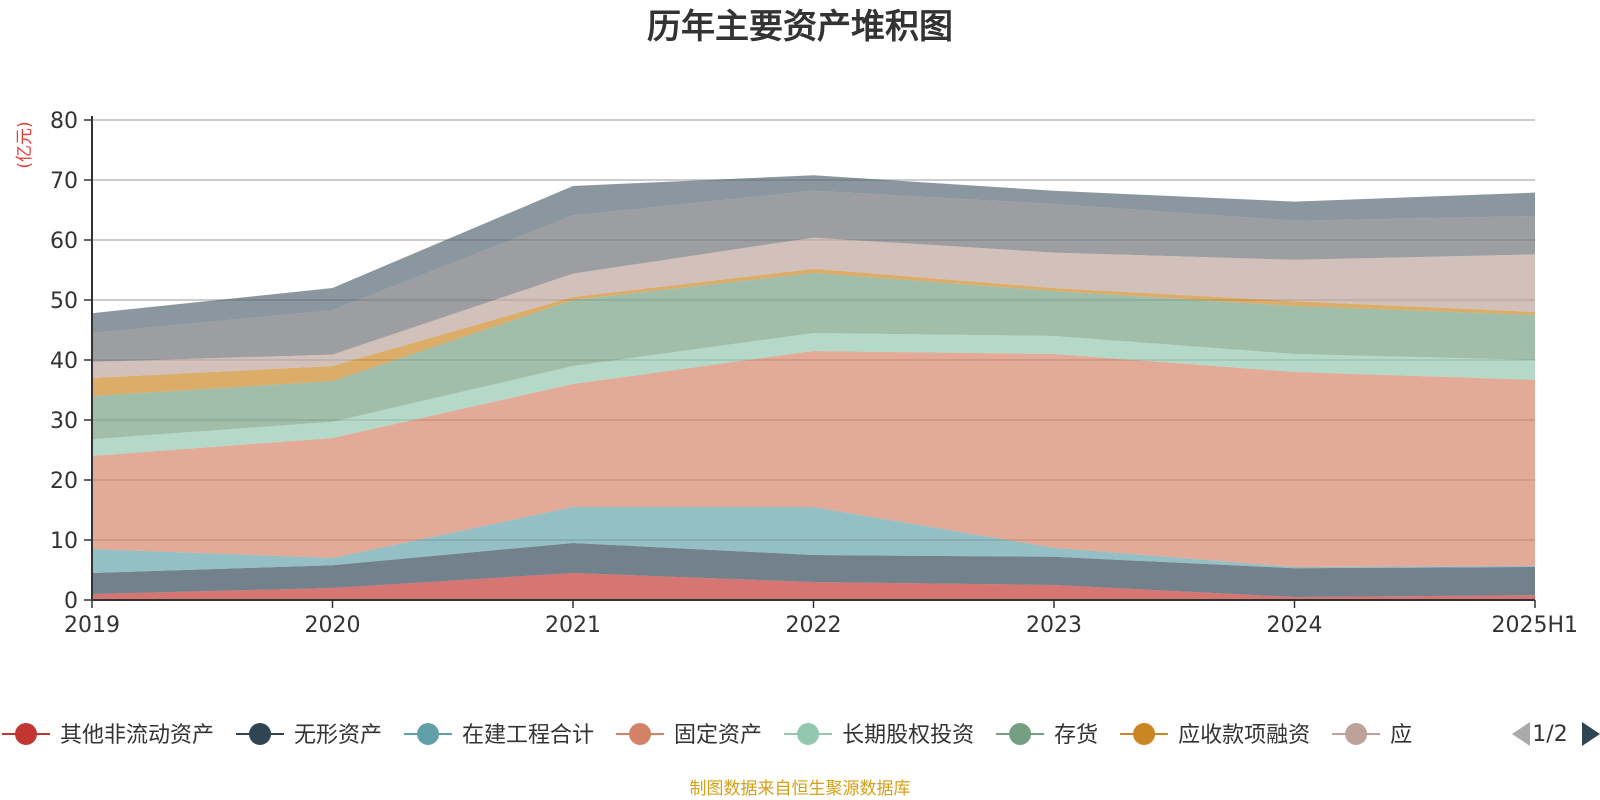 This screenshot has width=1600, height=800. I want to click on legend-item: 应收款项融资, so click(1215, 735).